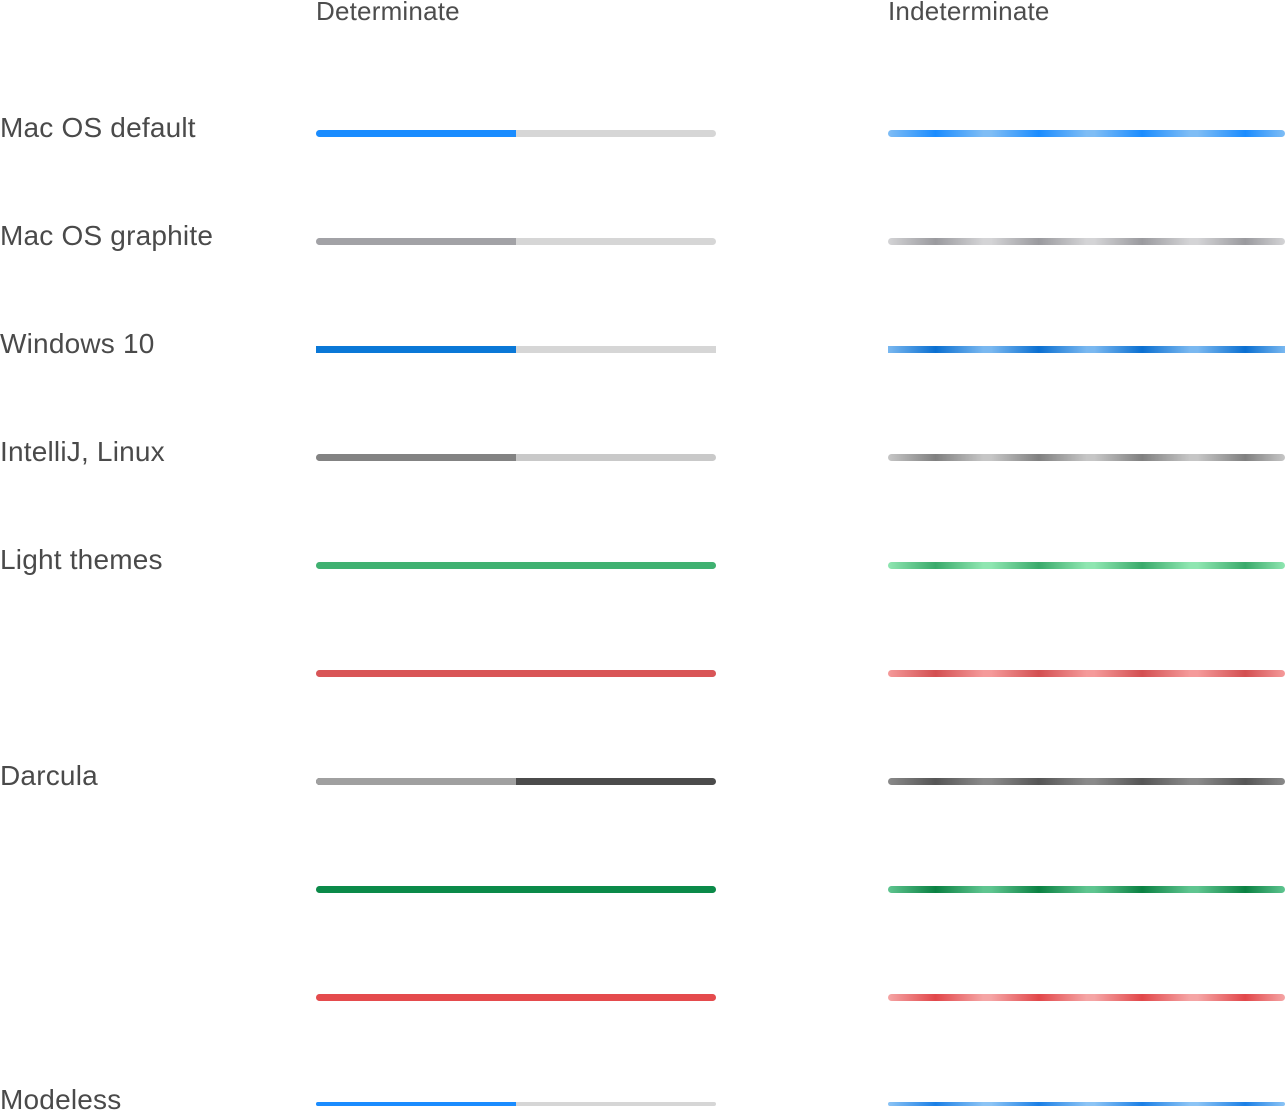 Image resolution: width=1288 pixels, height=1116 pixels. I want to click on progress-bar-determinate-darcula-success, so click(516, 889).